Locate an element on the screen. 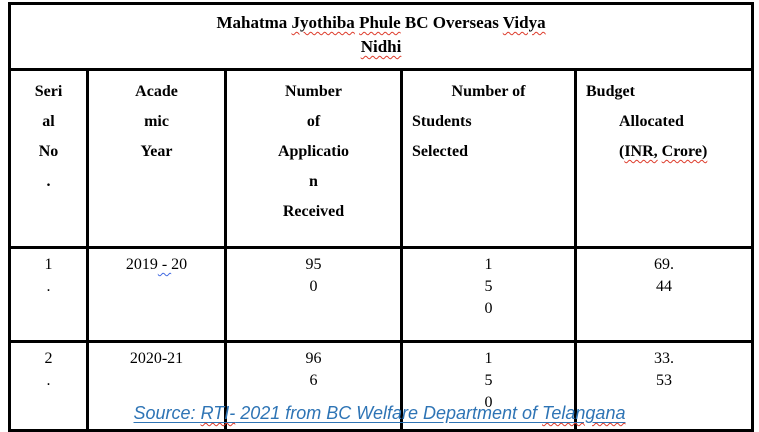 This screenshot has height=432, width=759. cell-text-line: 2019 - 20 is located at coordinates (156, 265).